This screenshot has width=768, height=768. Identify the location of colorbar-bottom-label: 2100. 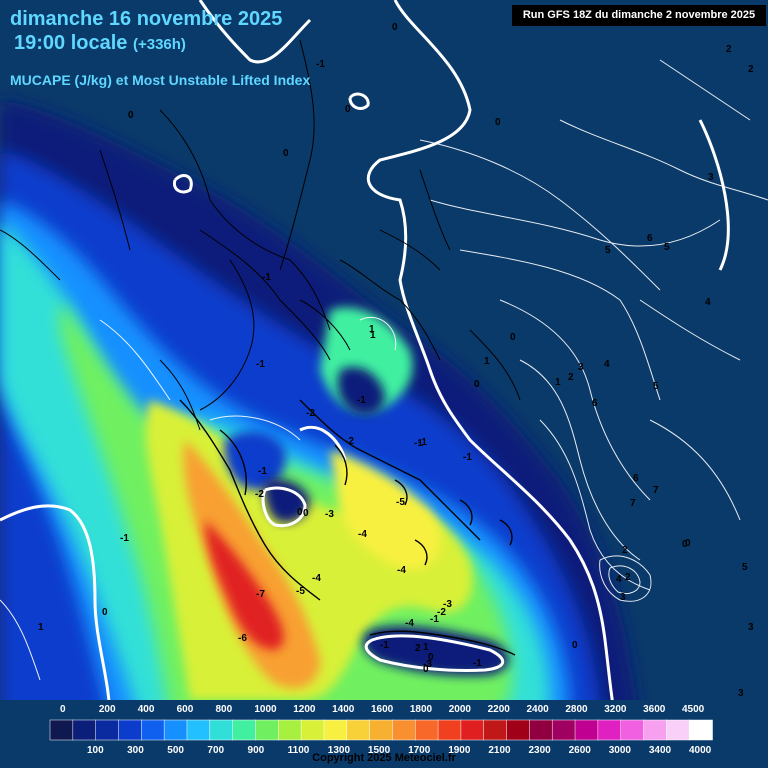
(499, 750).